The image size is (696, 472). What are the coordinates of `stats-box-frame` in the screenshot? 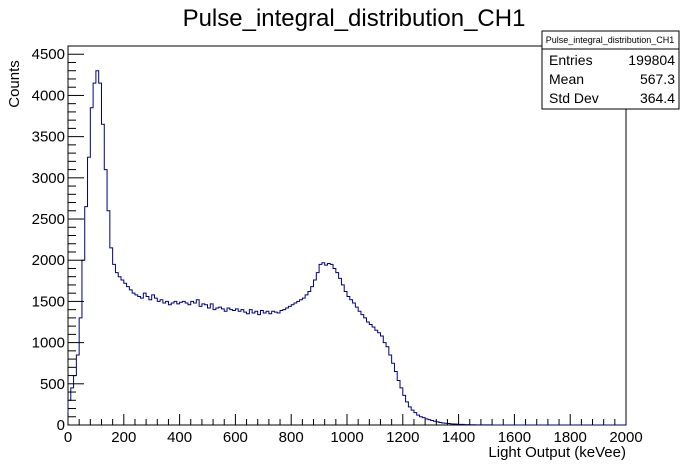 It's located at (610, 70).